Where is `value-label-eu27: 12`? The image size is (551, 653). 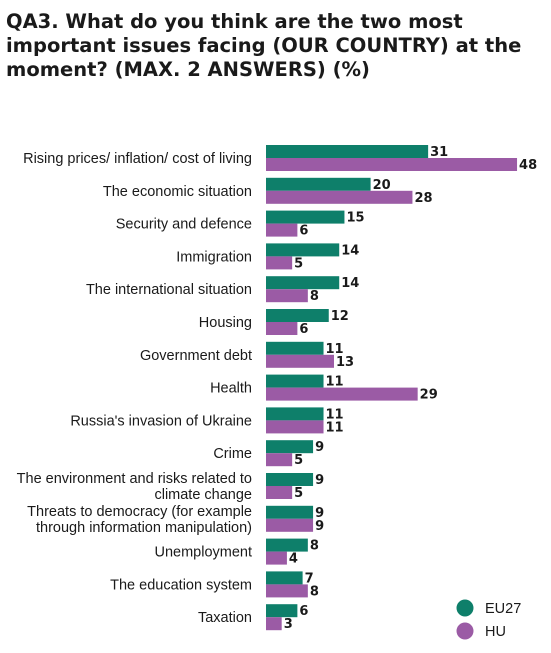
value-label-eu27: 12 is located at coordinates (340, 316).